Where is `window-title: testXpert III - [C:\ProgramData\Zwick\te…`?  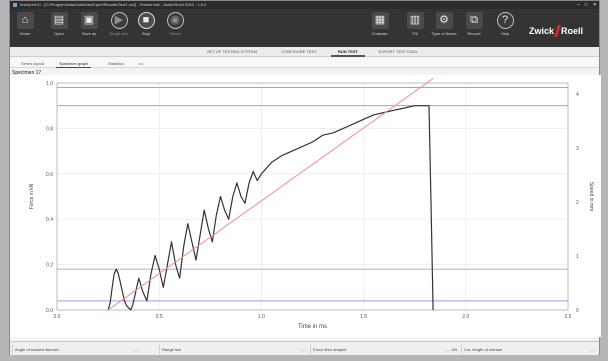 window-title: testXpert III - [C:\ProgramData\Zwick\te… is located at coordinates (113, 4).